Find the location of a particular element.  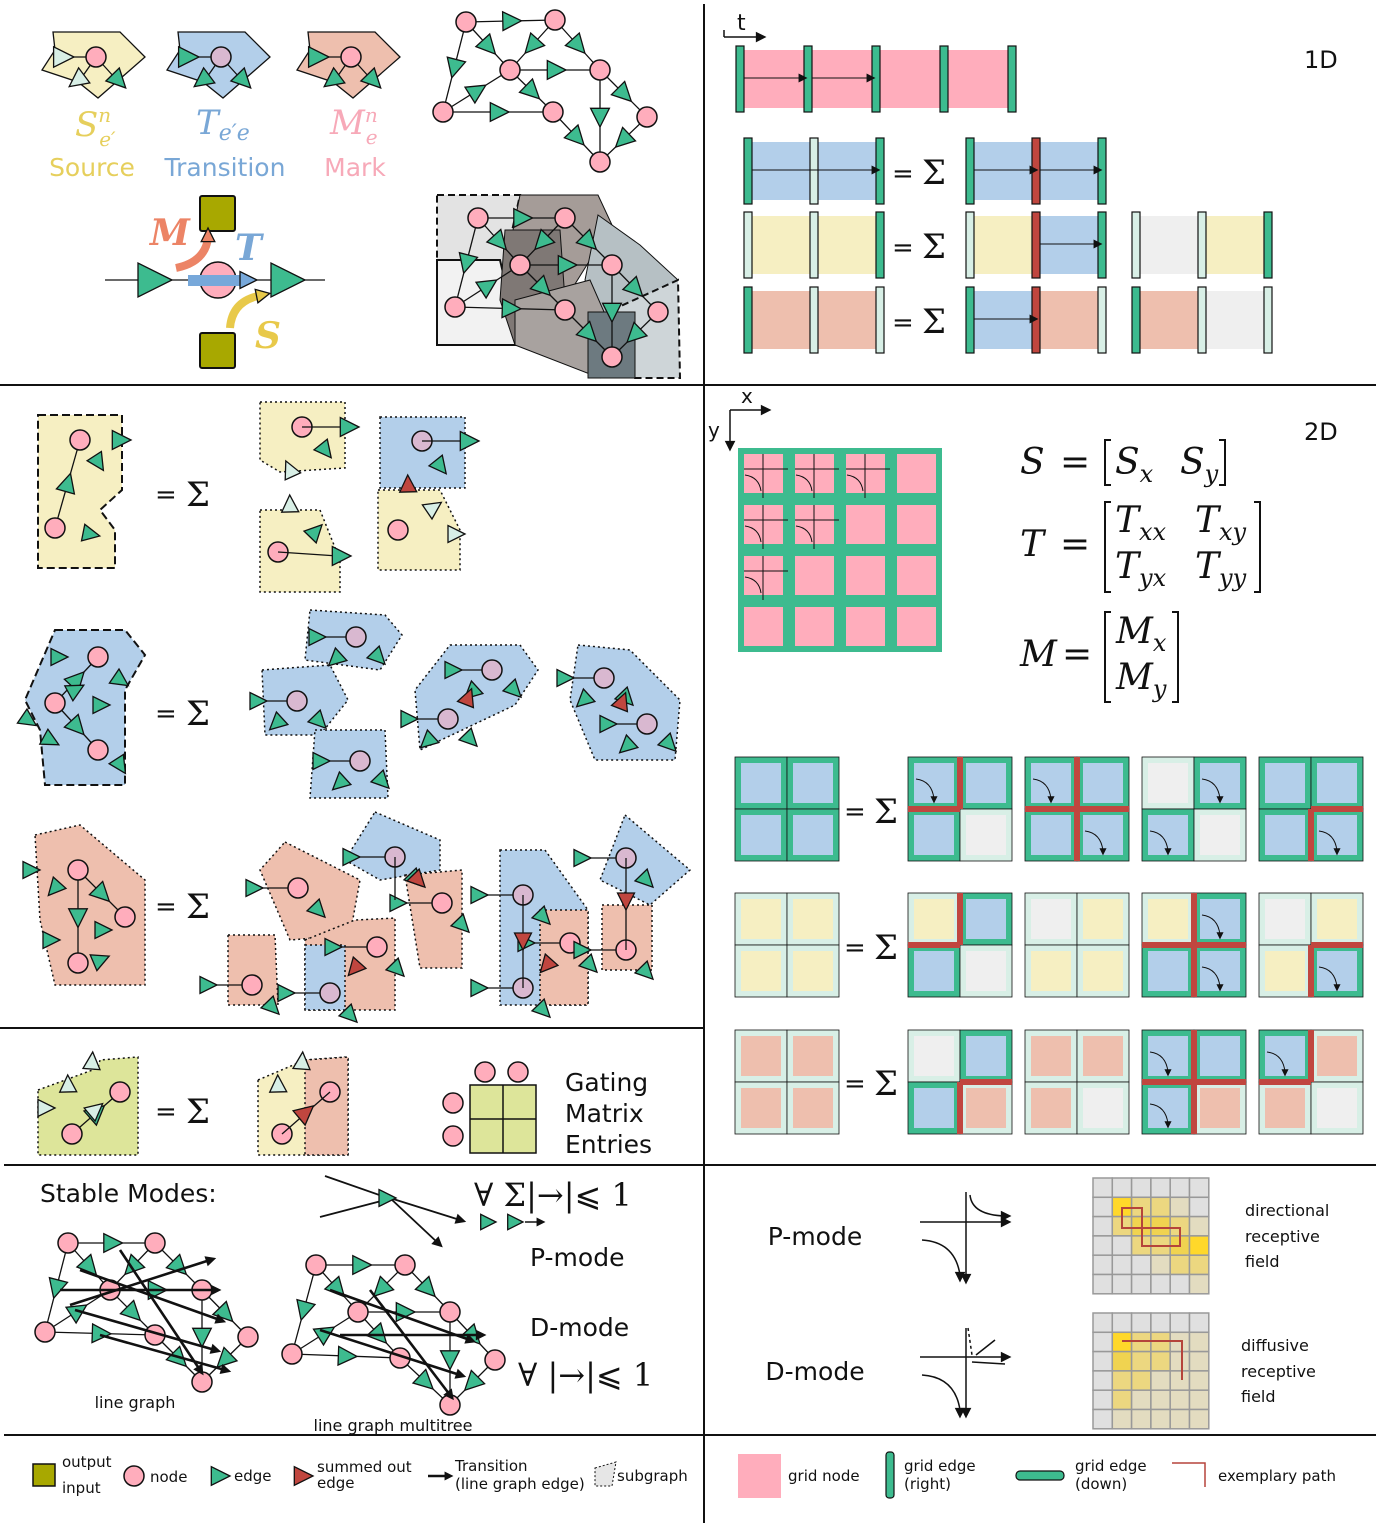

equation-S: S = Sx Sy is located at coordinates (1119, 465).